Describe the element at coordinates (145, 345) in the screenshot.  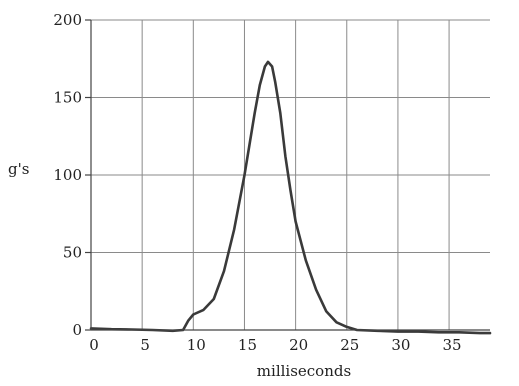
I see `x-tick-label: 5` at that location.